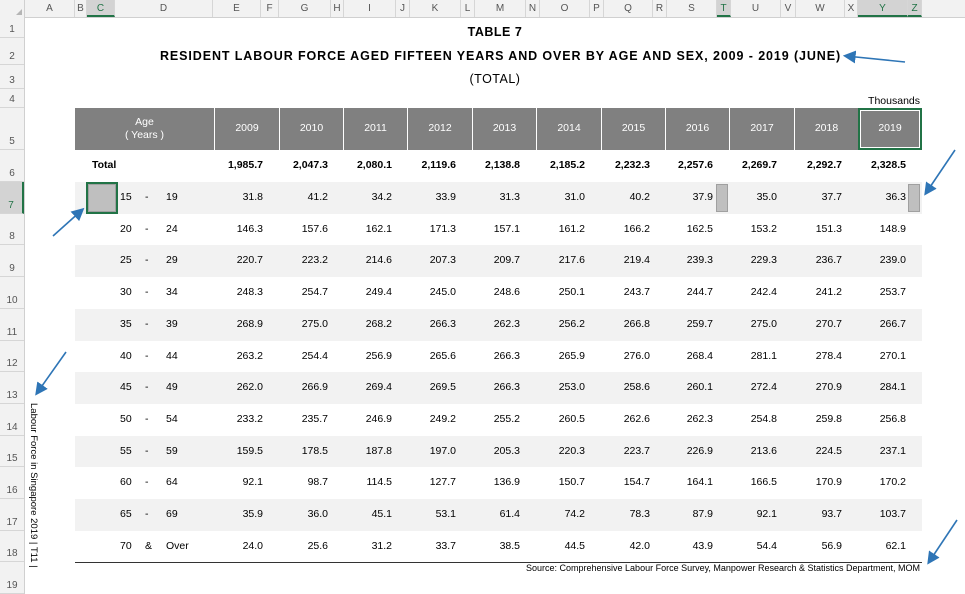 Image resolution: width=965 pixels, height=594 pixels. Describe the element at coordinates (249, 260) in the screenshot. I see `cell-25-2009: 220.7` at that location.